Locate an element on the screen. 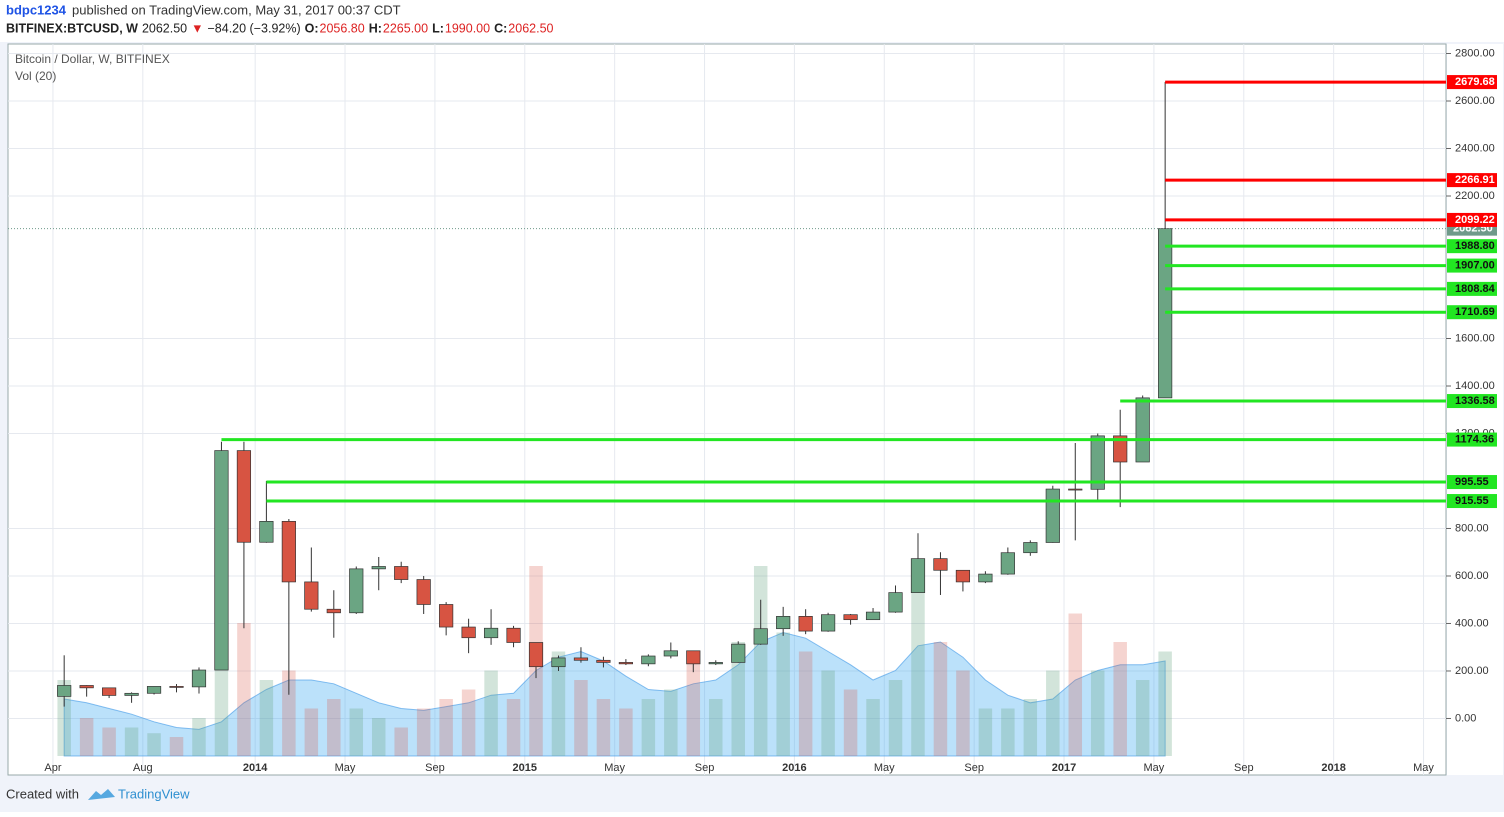  header-o-label: O: is located at coordinates (312, 28).